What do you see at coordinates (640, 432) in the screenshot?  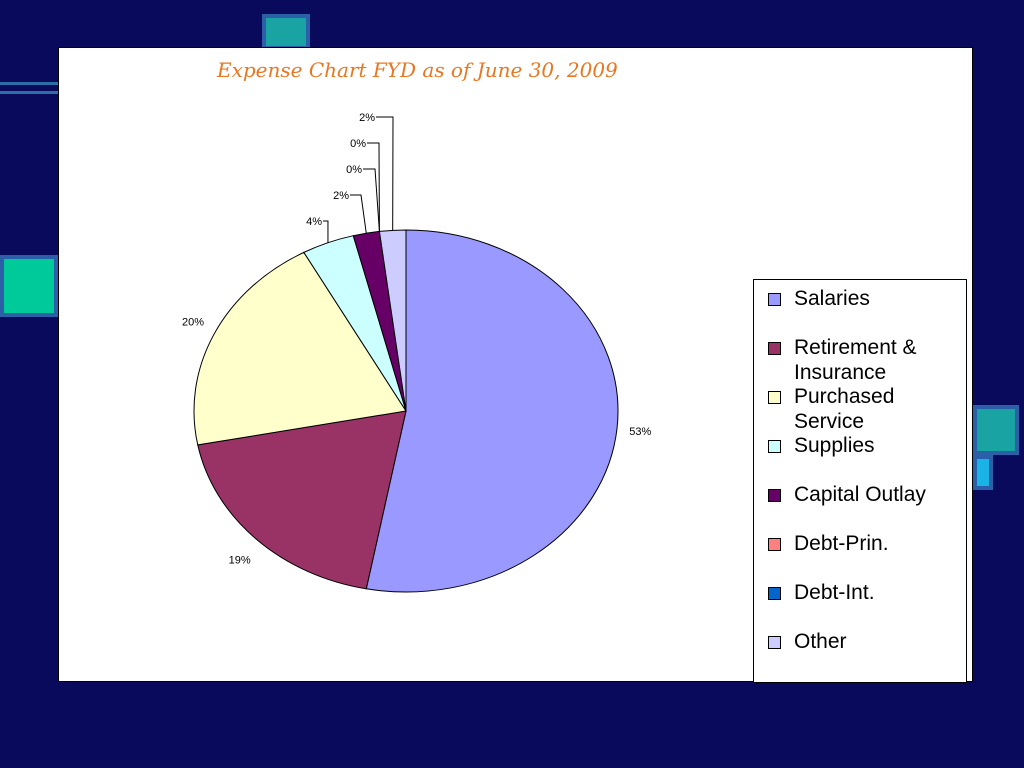 I see `data-label-salaries: 53%` at bounding box center [640, 432].